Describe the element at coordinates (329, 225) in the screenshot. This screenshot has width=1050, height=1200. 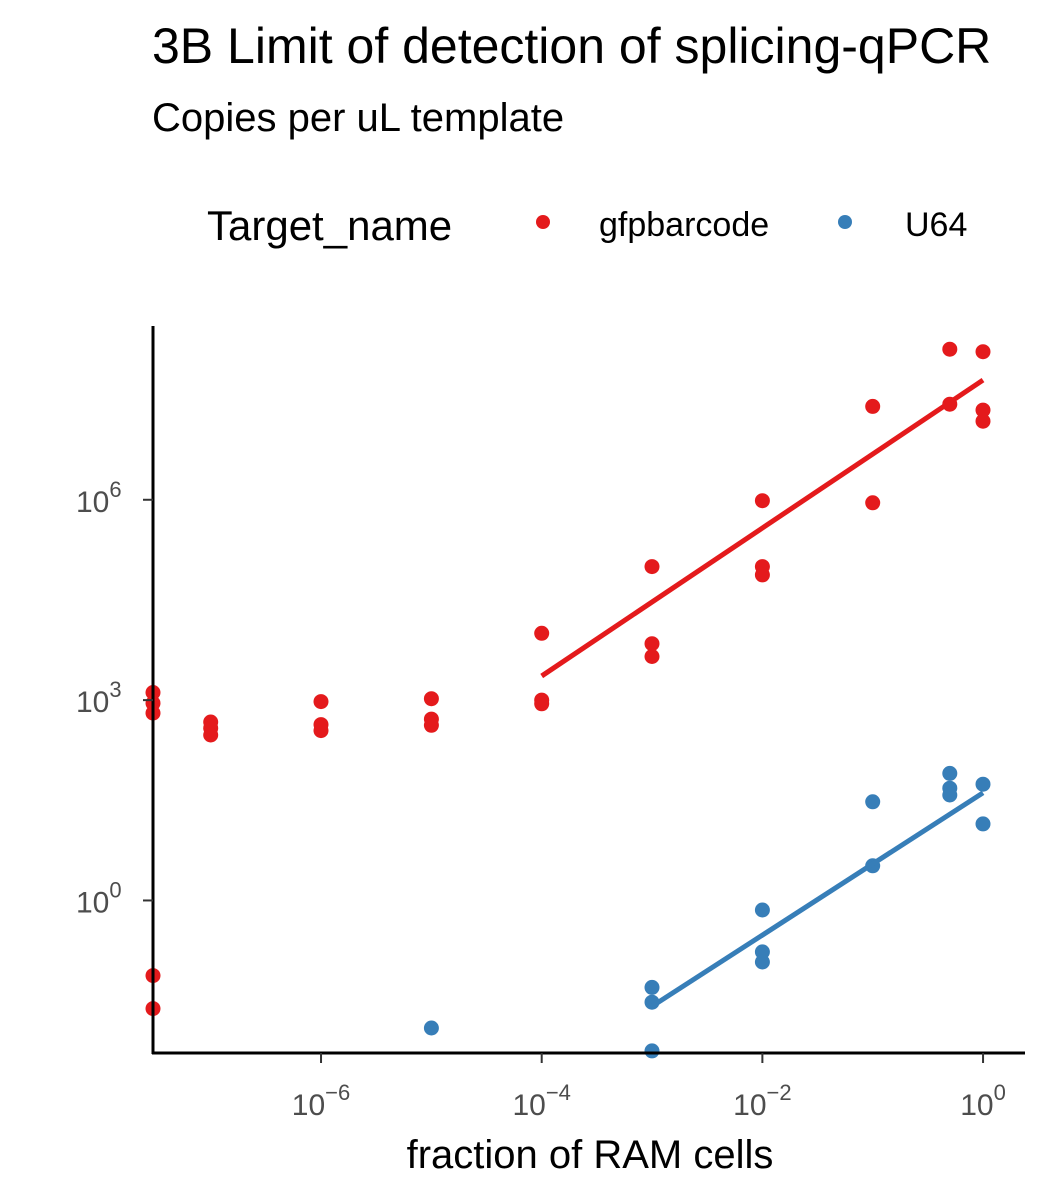
I see `legend-title: Target_name` at that location.